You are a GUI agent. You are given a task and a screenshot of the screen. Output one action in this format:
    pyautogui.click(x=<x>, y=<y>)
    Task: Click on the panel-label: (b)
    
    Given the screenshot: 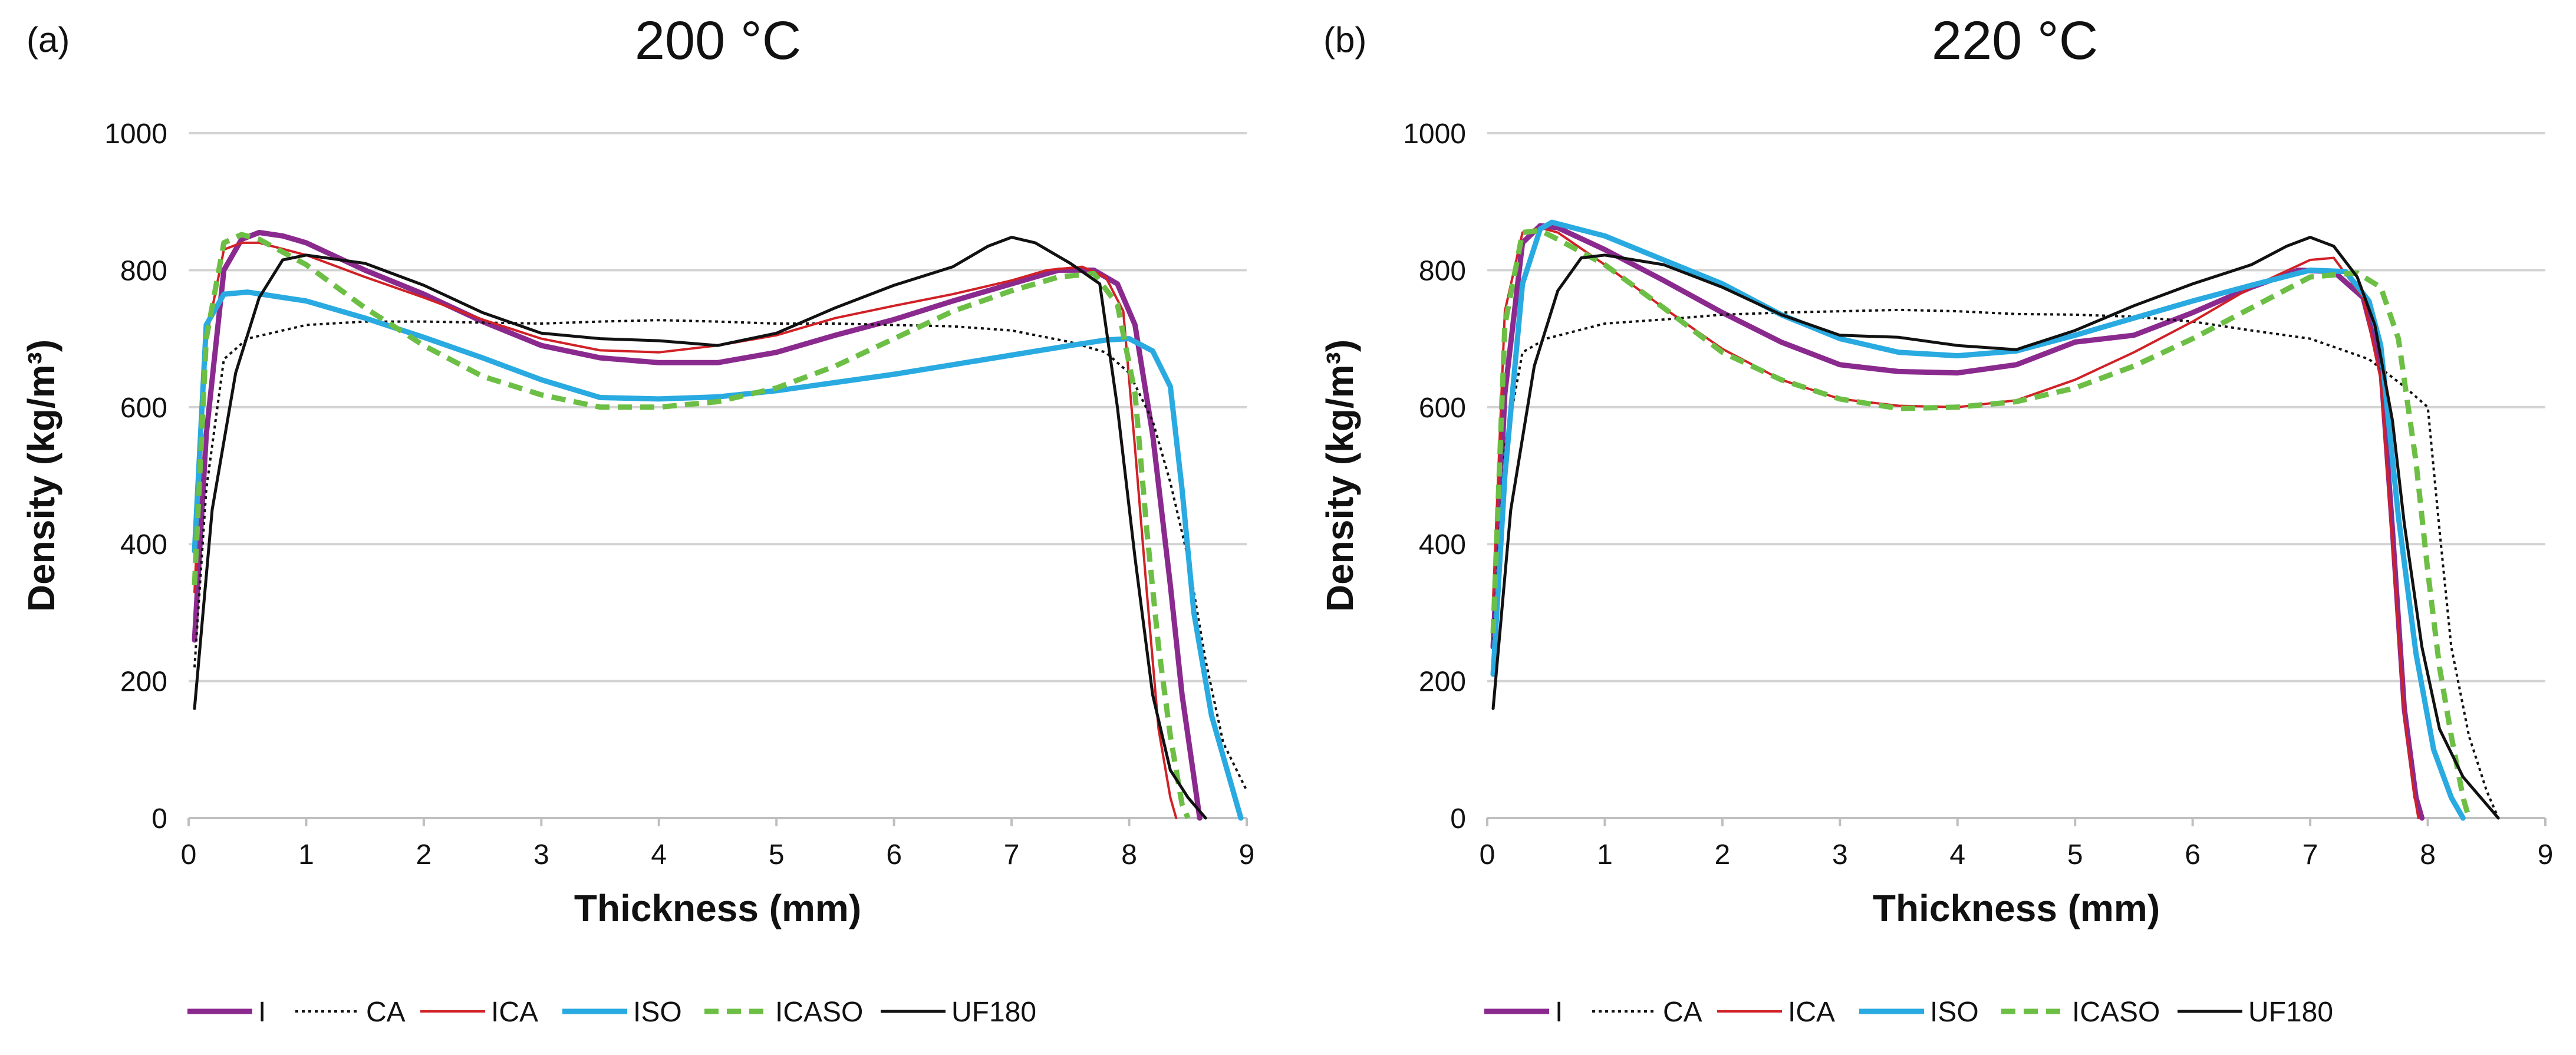 What is the action you would take?
    pyautogui.click(x=1344, y=40)
    